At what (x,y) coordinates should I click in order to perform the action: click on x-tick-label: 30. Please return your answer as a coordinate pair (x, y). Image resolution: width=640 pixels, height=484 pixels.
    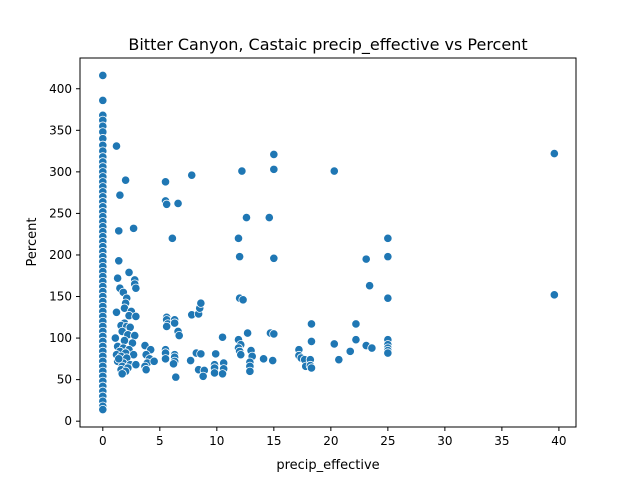
    Looking at the image, I should click on (444, 441).